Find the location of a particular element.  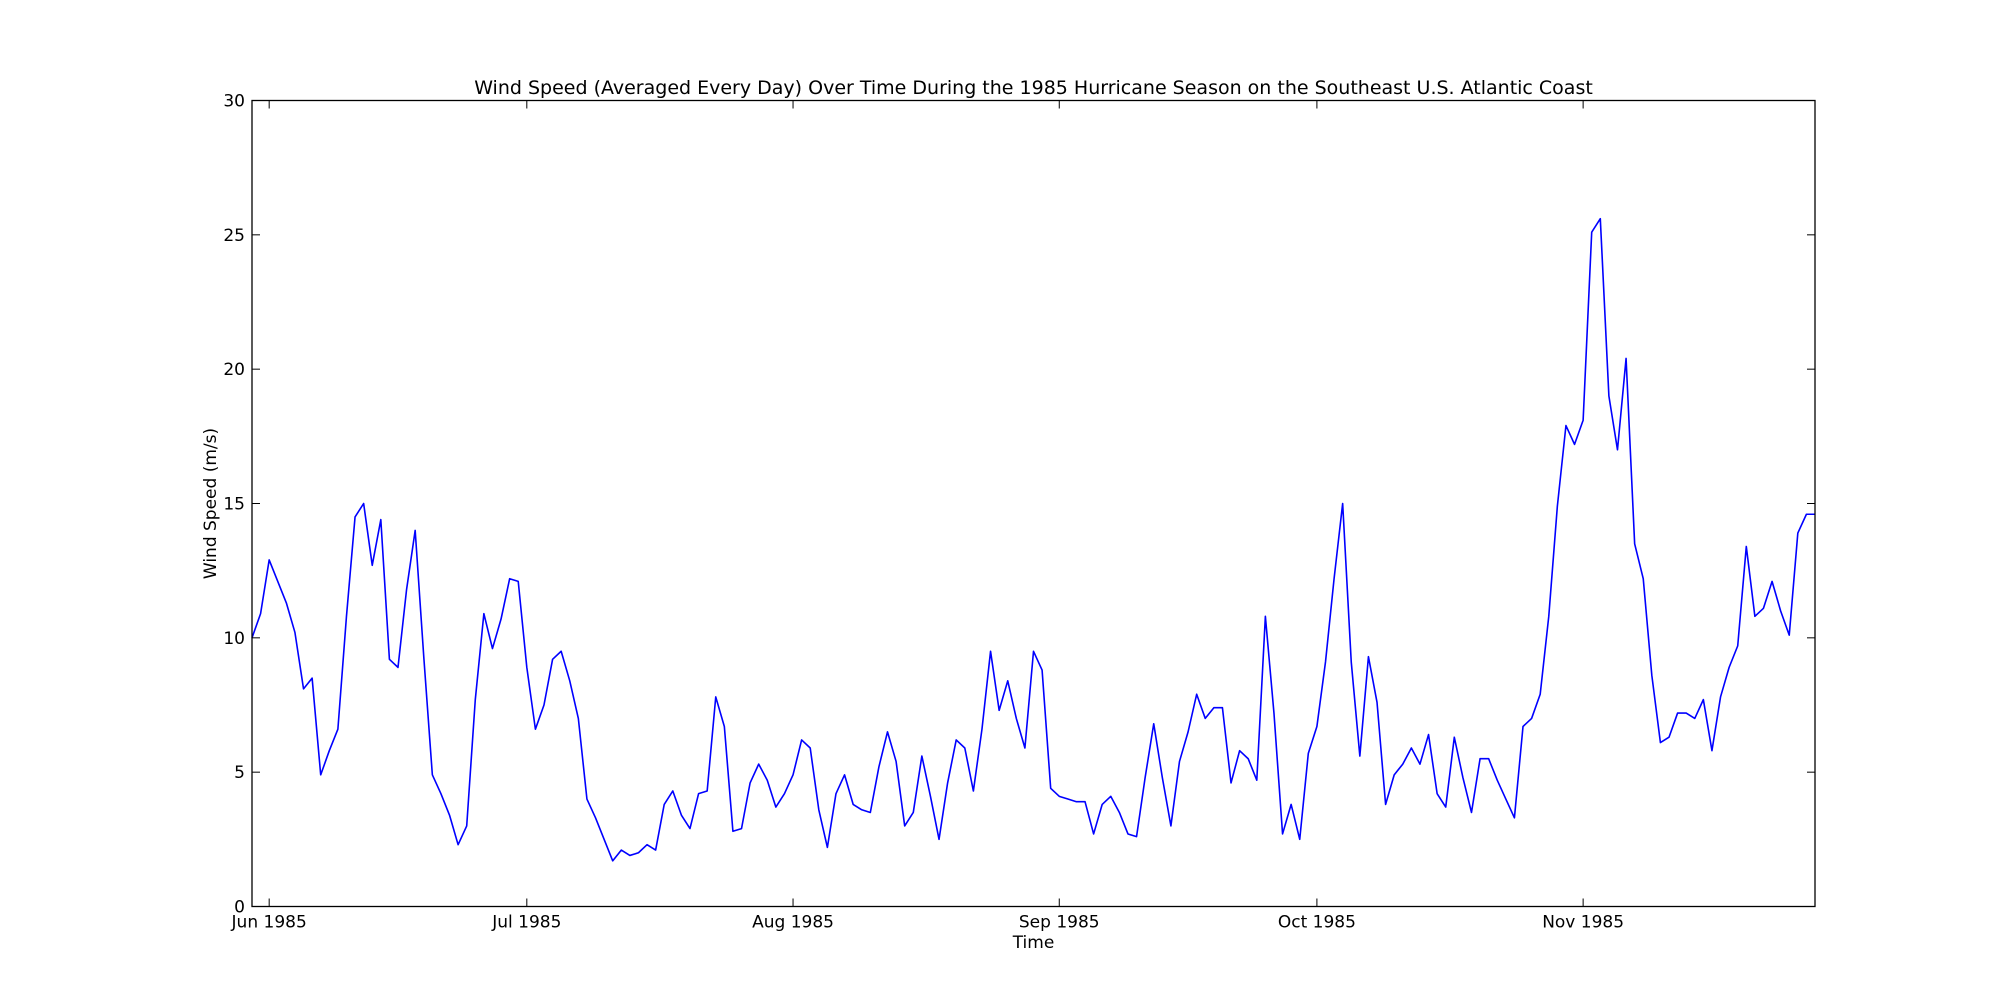

y-tick-label: 25 is located at coordinates (234, 236).